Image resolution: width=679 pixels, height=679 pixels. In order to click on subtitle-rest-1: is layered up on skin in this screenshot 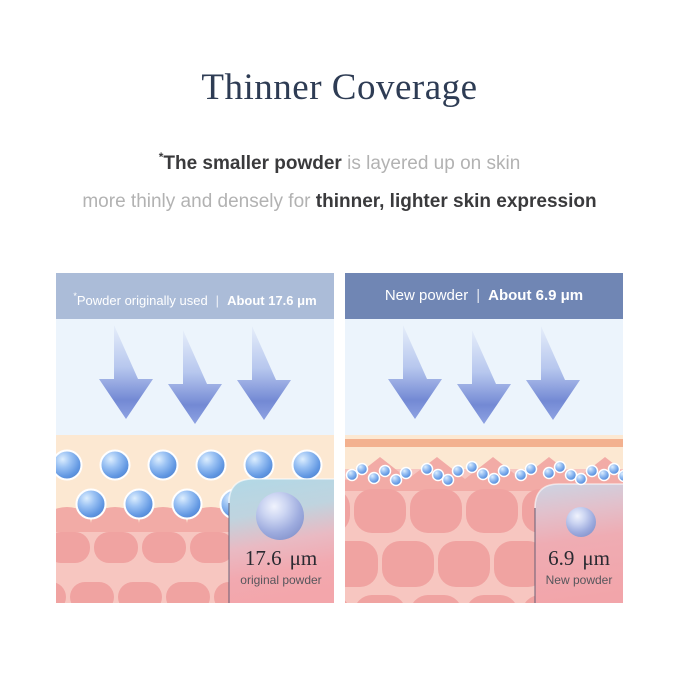, I will do `click(431, 163)`.